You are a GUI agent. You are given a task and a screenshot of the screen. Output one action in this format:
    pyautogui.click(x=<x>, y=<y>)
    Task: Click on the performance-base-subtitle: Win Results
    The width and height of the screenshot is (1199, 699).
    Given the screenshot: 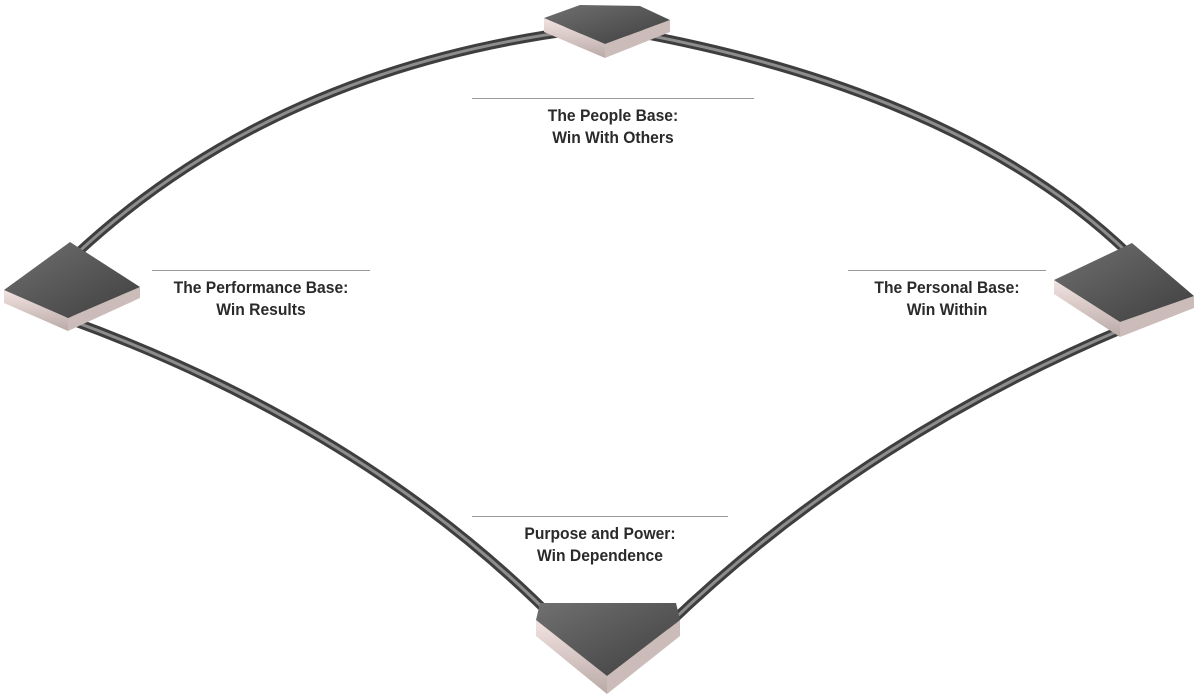 What is the action you would take?
    pyautogui.click(x=261, y=309)
    